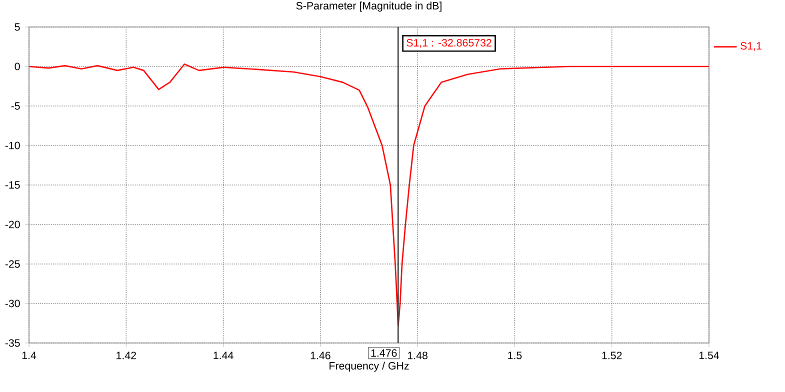  What do you see at coordinates (384, 353) in the screenshot?
I see `ref-line-label: 1.476` at bounding box center [384, 353].